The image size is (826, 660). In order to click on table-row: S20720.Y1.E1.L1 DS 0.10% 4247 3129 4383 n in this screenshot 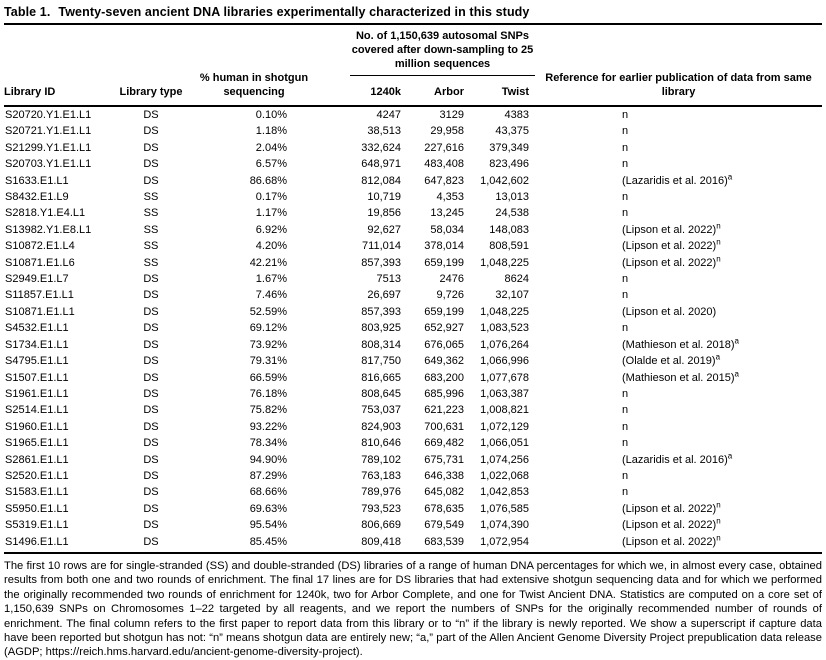, I will do `click(413, 114)`.